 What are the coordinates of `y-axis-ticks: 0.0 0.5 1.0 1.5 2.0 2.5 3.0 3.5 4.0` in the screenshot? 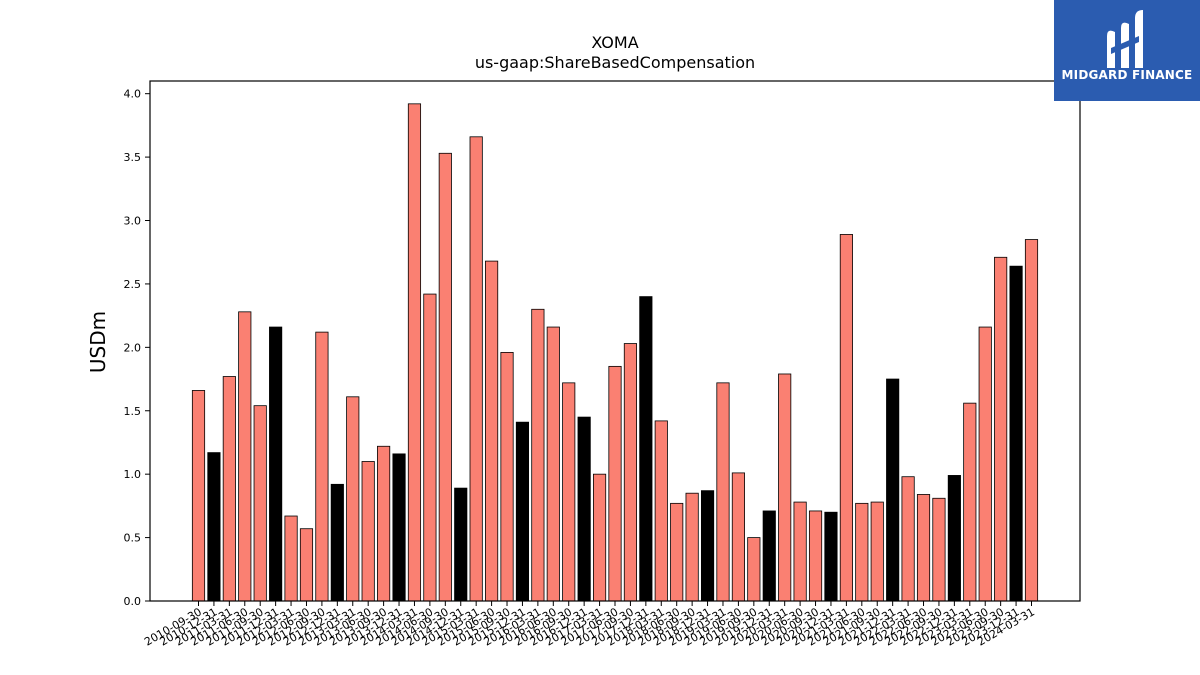 It's located at (137, 348).